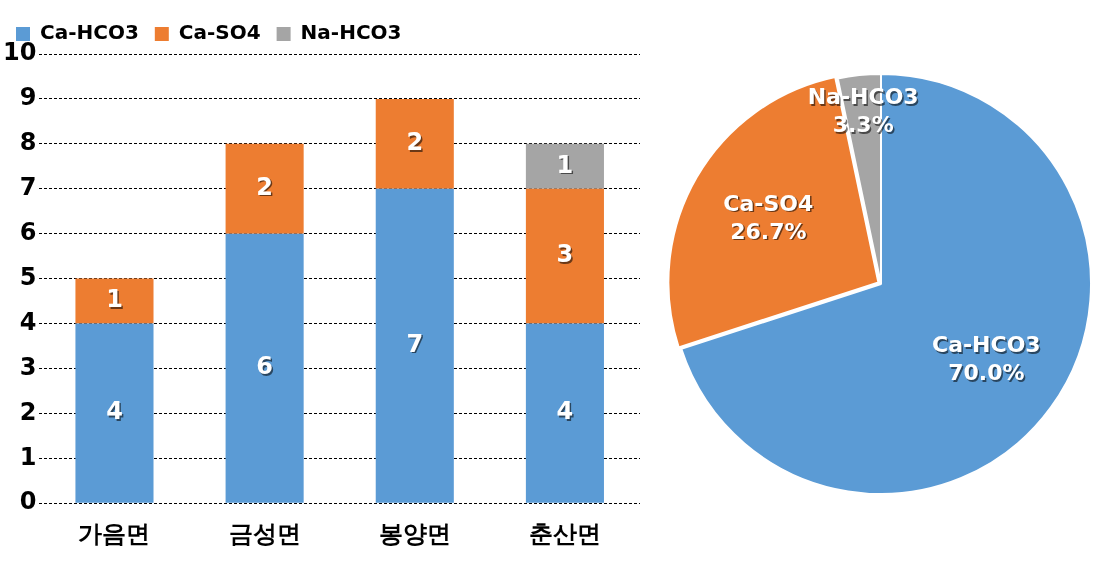  I want to click on data-label: 3, so click(565, 254).